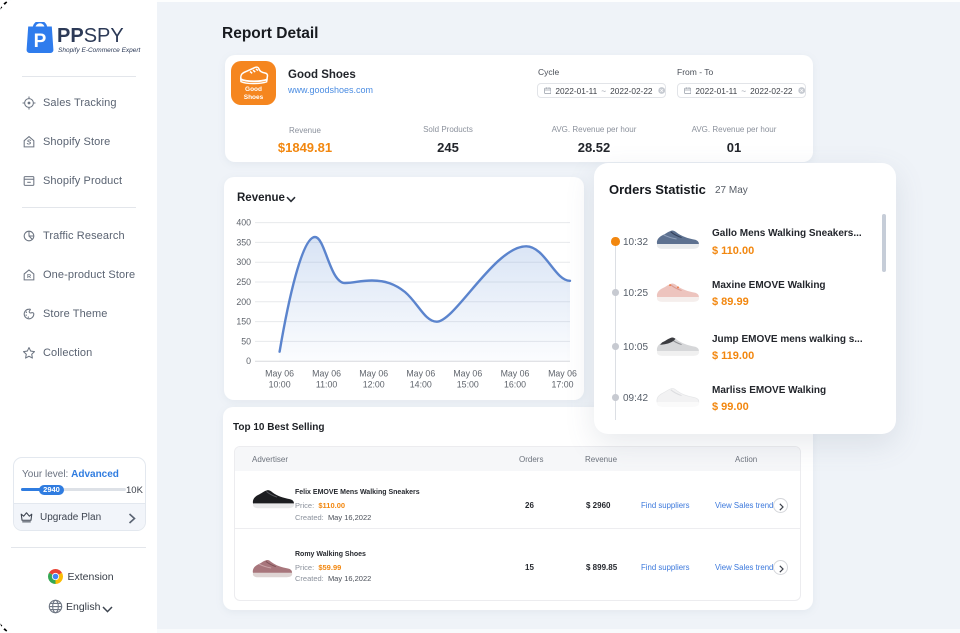  What do you see at coordinates (243, 242) in the screenshot?
I see `svg-text: 350` at bounding box center [243, 242].